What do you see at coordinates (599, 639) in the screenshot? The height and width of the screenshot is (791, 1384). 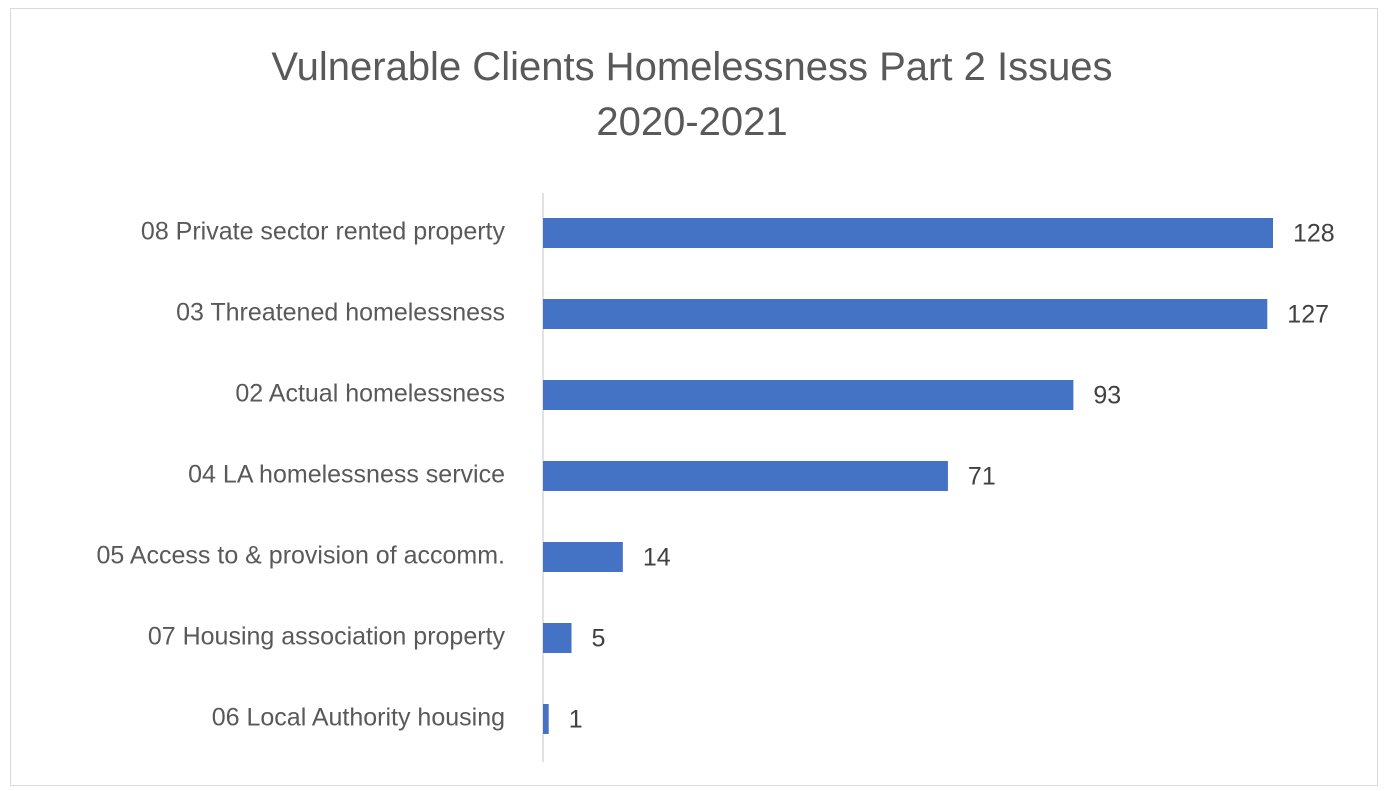 I see `data-label: 5` at bounding box center [599, 639].